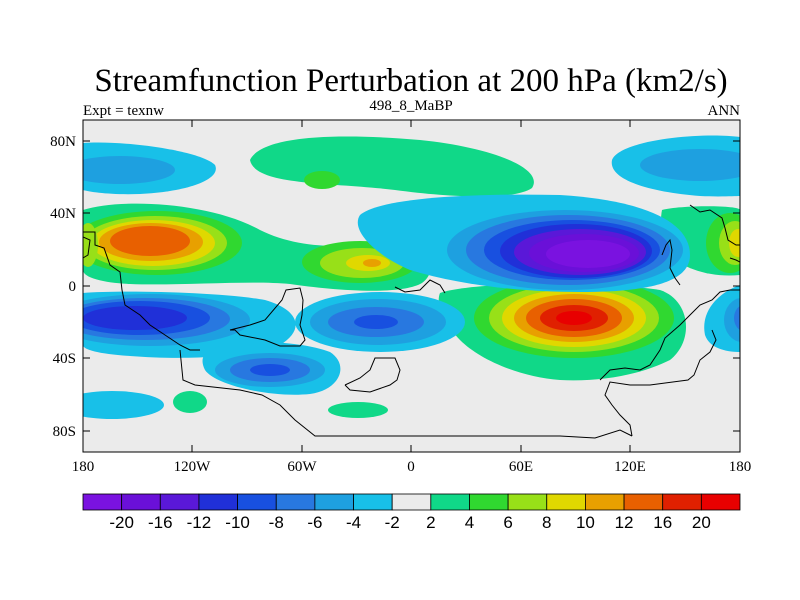 The width and height of the screenshot is (800, 600). Describe the element at coordinates (630, 467) in the screenshot. I see `lon-tick-label: 120E` at that location.